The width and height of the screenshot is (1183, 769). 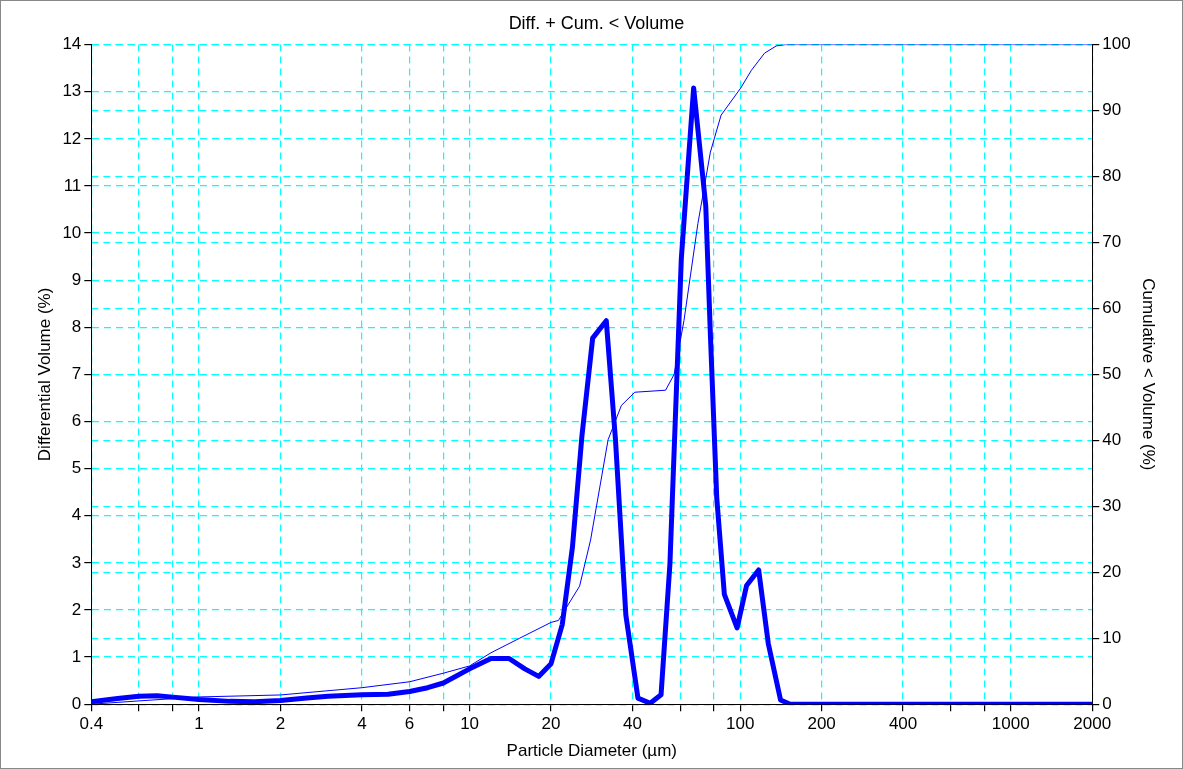 What do you see at coordinates (1112, 571) in the screenshot?
I see `y2-tick-label: 20` at bounding box center [1112, 571].